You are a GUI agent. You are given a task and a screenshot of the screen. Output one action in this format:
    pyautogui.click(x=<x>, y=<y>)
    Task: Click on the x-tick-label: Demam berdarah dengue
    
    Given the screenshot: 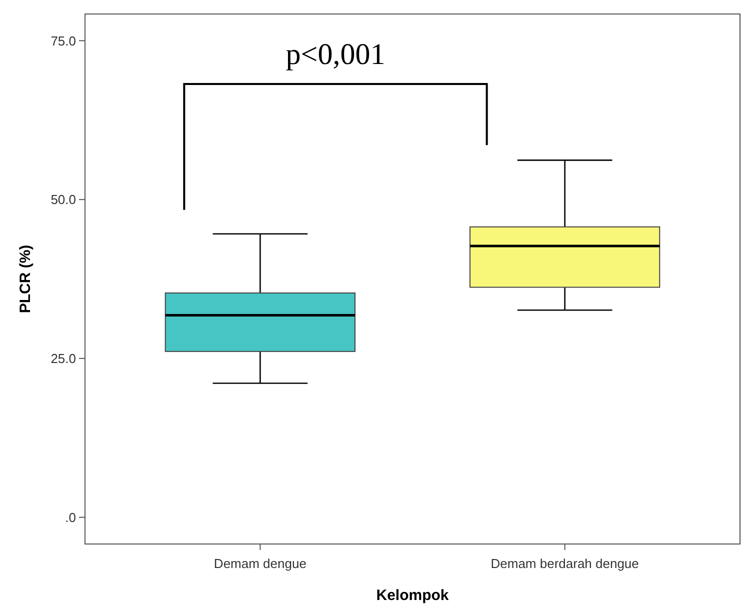 What is the action you would take?
    pyautogui.click(x=564, y=563)
    